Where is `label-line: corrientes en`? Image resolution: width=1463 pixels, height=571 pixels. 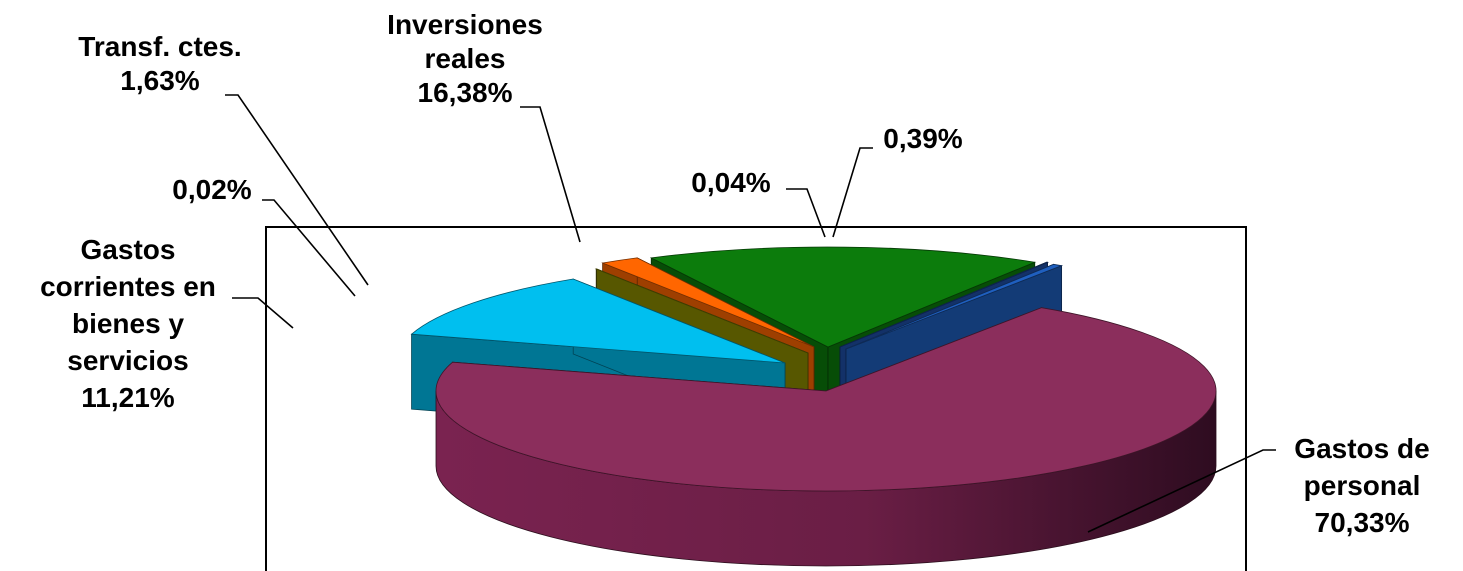
label-line: corrientes en is located at coordinates (128, 286).